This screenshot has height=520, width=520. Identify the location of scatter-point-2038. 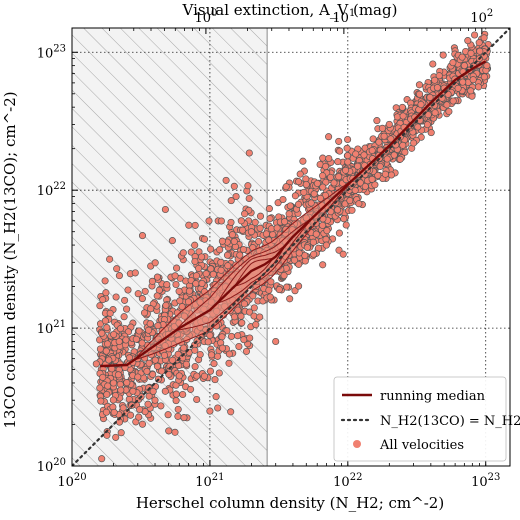
(105, 321).